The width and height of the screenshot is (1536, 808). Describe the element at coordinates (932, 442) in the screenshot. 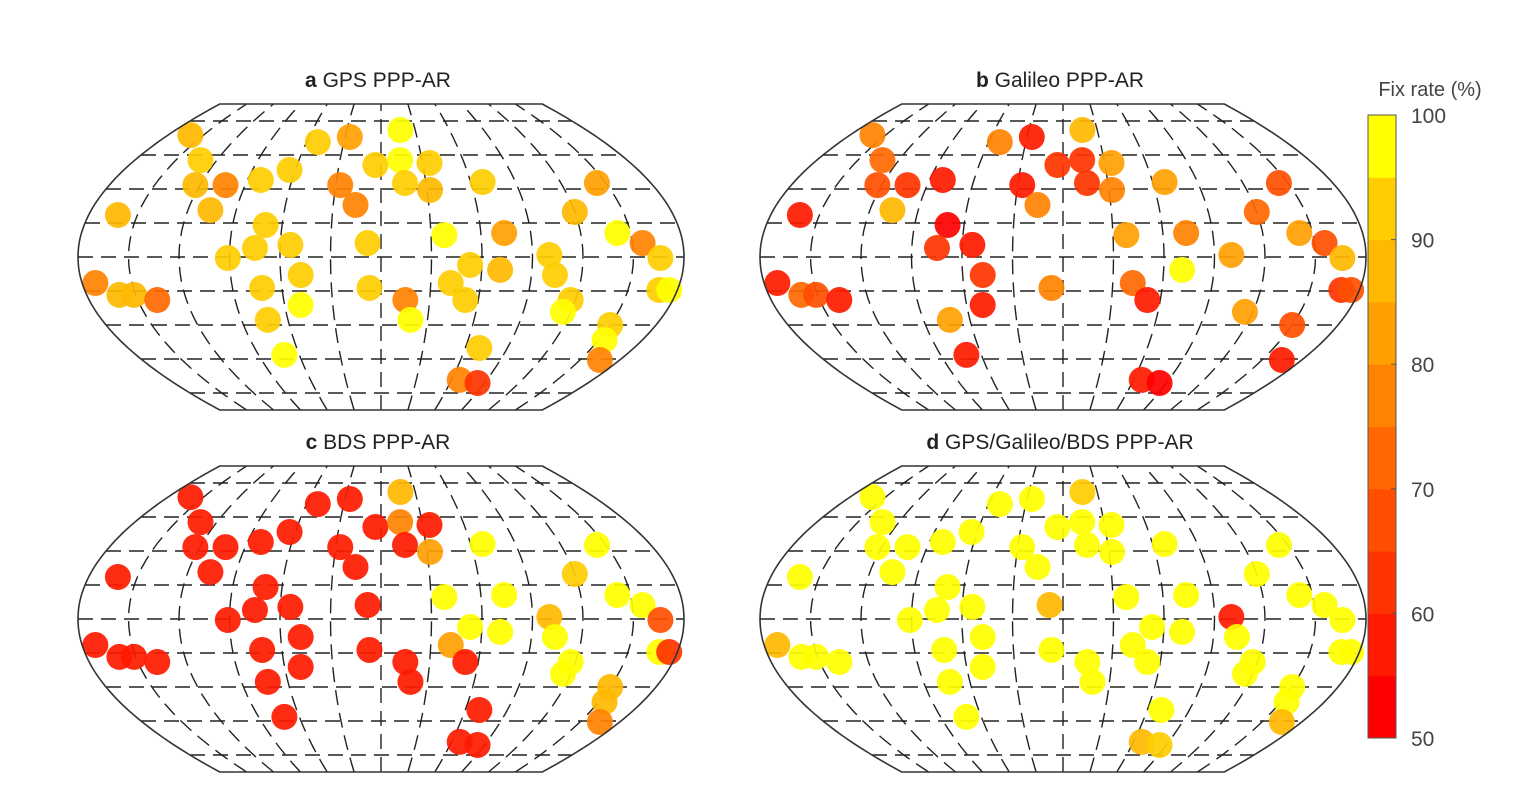

I see `panel-letter: d` at that location.